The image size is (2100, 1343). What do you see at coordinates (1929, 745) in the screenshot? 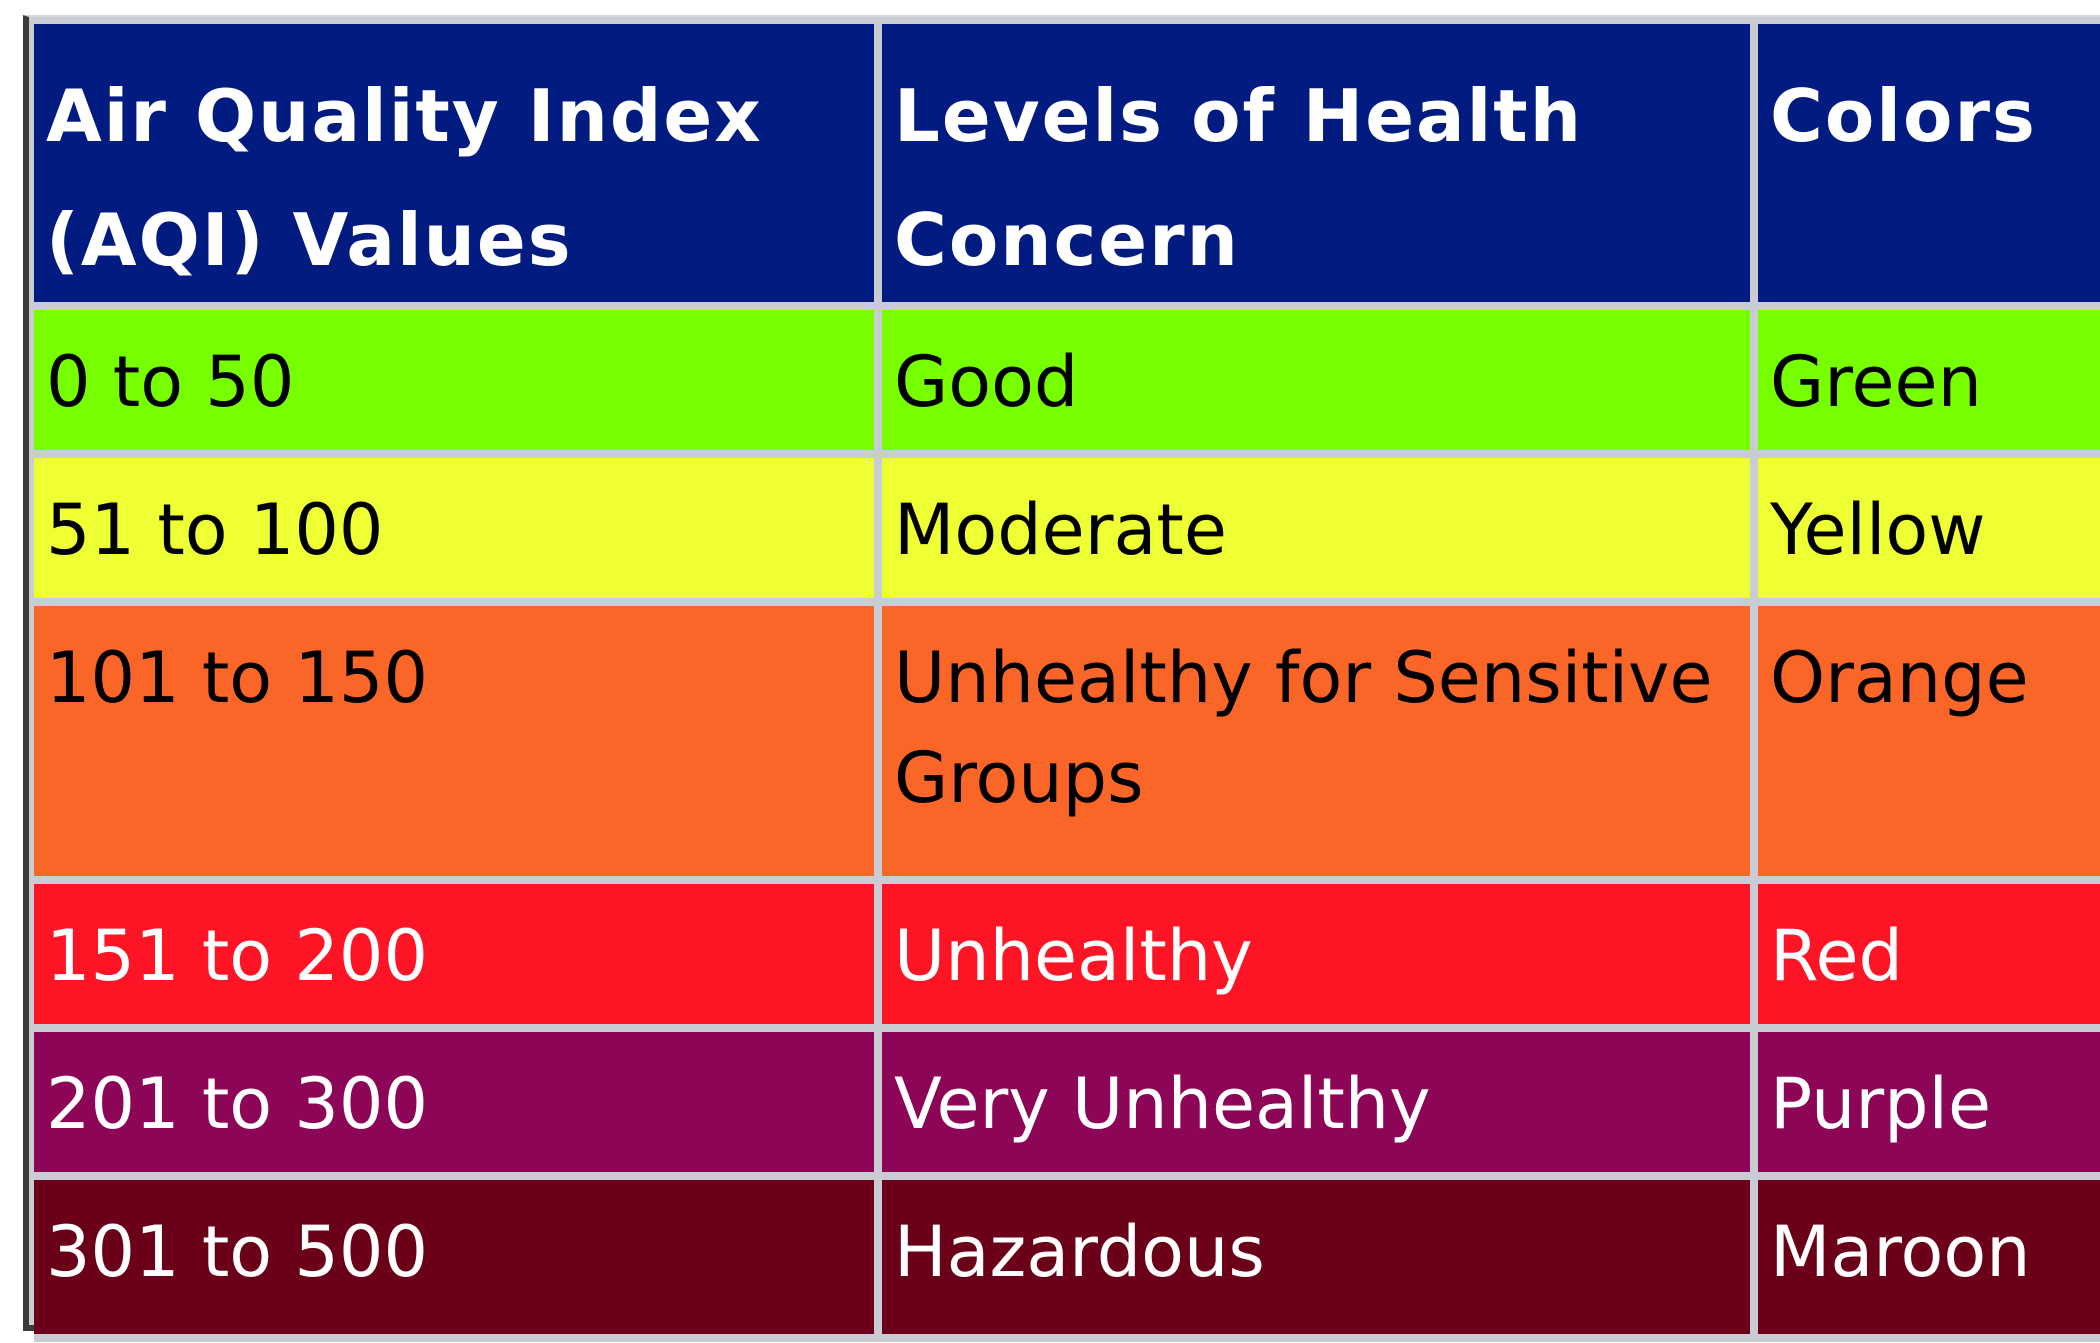
I see `cell-color-name: Orange` at bounding box center [1929, 745].